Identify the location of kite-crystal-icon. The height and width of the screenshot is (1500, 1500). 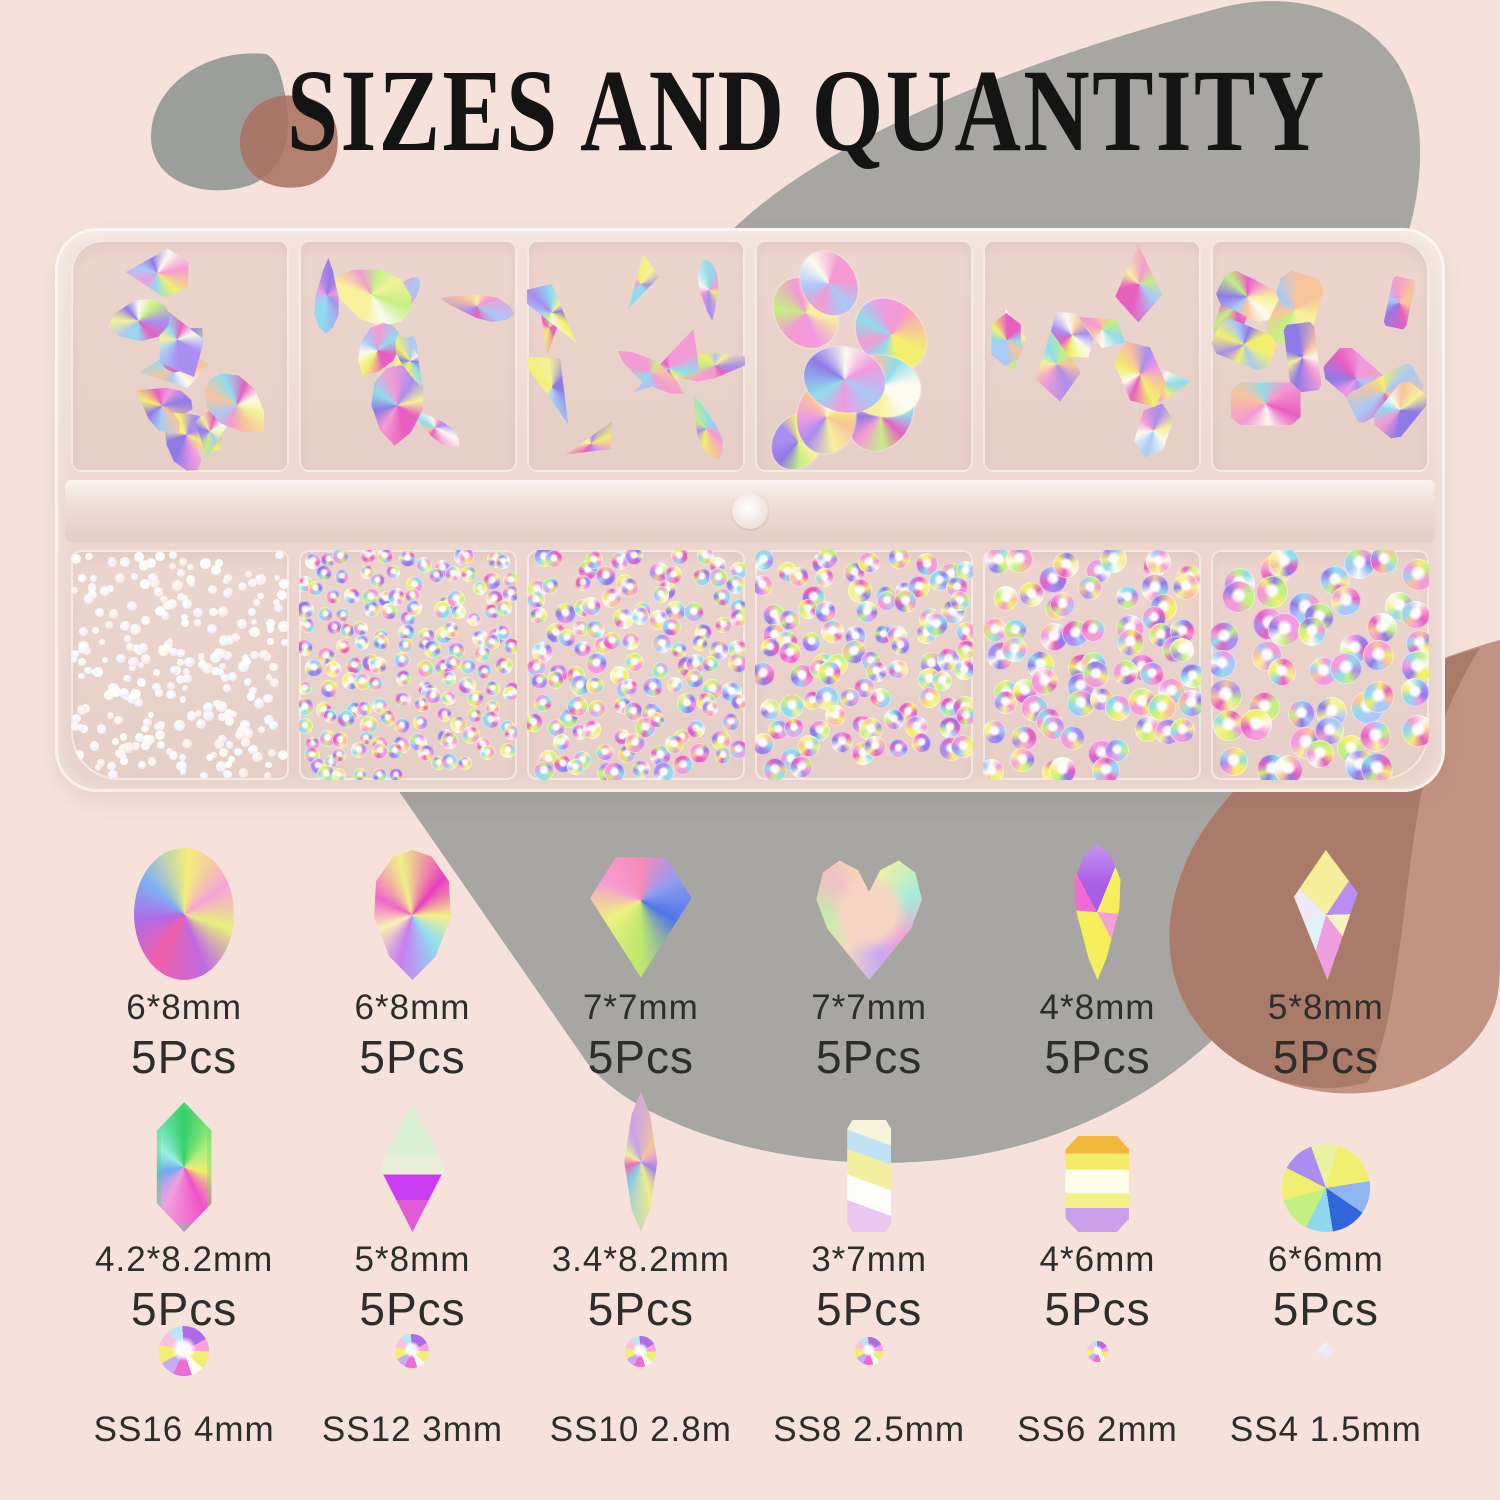
(1325, 915).